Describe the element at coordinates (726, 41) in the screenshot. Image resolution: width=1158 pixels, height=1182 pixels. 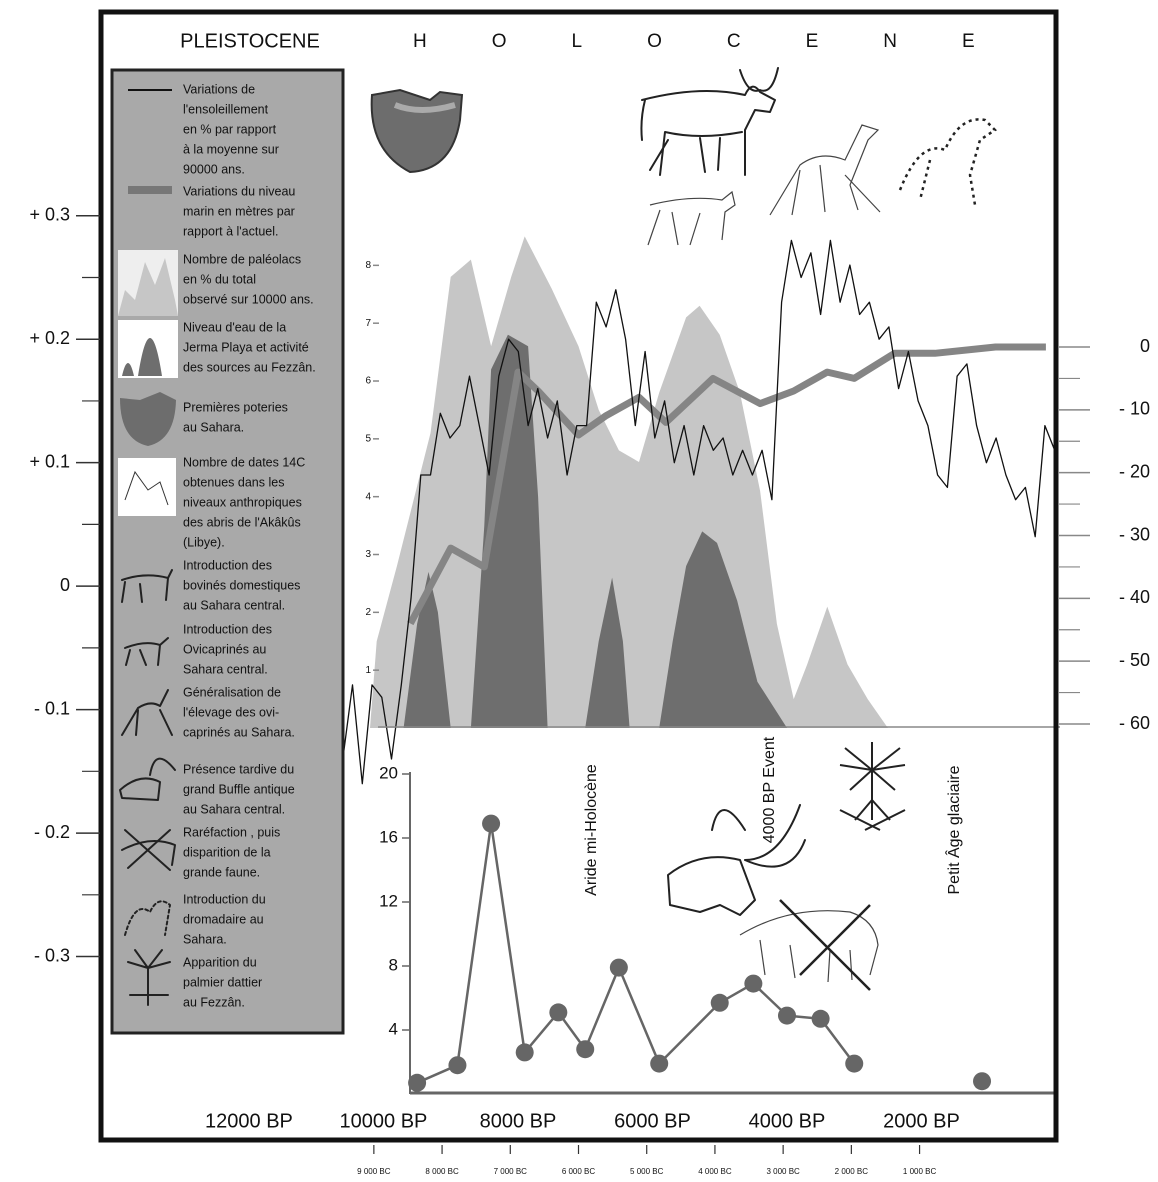
I see `period-label: HOLOCENE` at that location.